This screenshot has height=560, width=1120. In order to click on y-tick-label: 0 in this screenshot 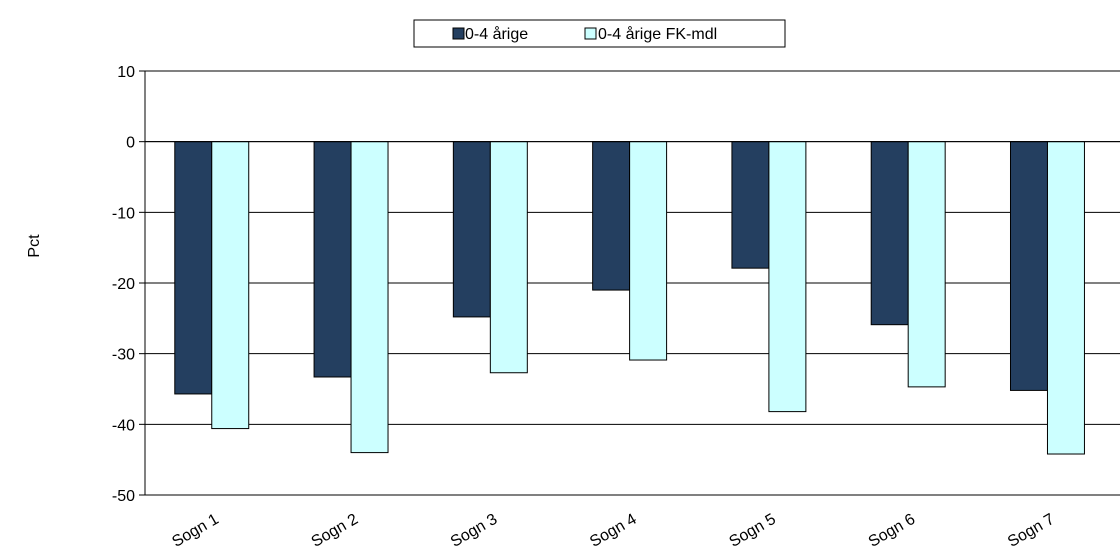, I will do `click(130, 143)`.